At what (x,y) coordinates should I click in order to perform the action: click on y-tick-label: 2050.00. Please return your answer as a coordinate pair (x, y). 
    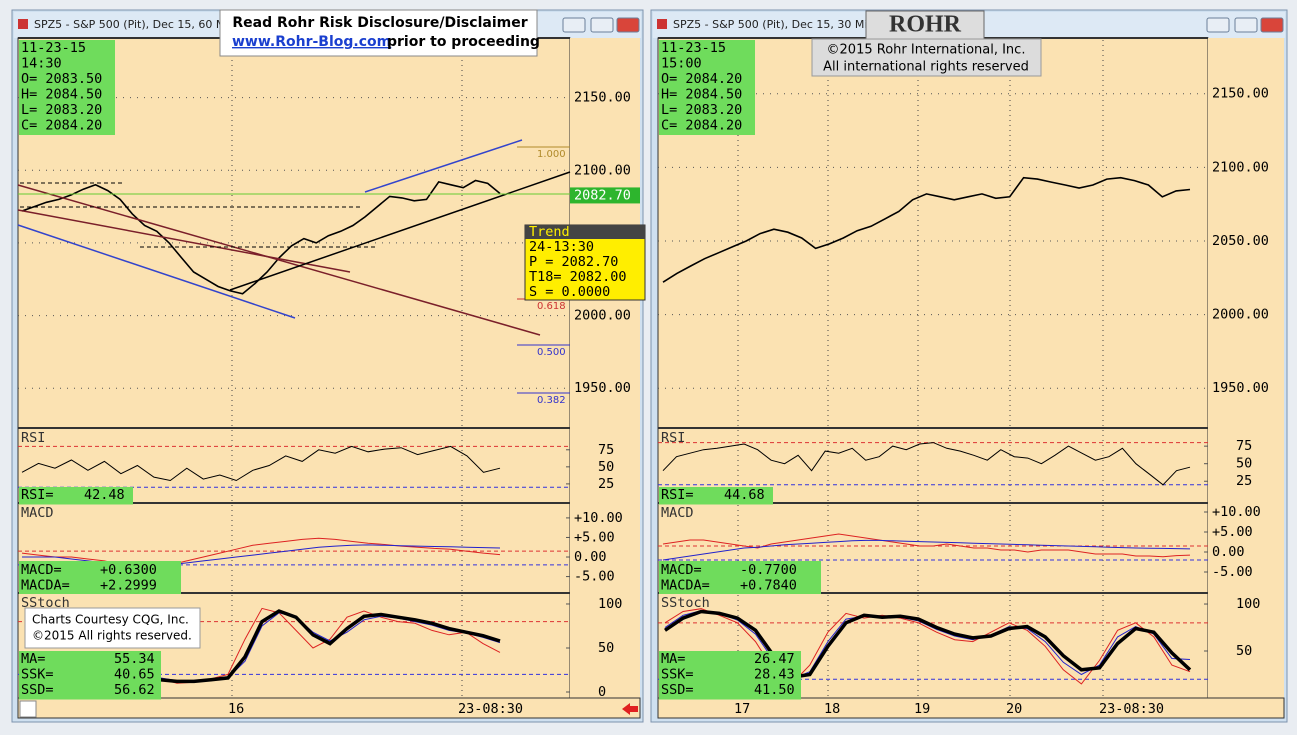
    Looking at the image, I should click on (1240, 241).